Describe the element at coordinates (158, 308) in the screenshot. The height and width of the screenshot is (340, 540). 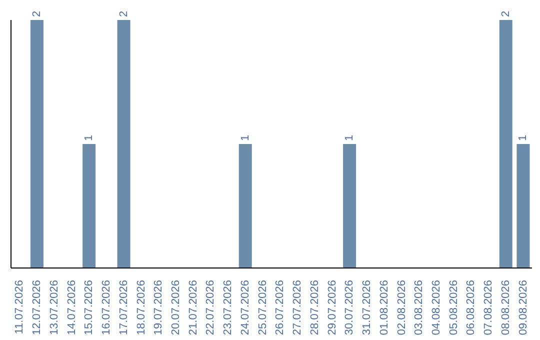
I see `x-tick-label: 19.07.2026` at that location.